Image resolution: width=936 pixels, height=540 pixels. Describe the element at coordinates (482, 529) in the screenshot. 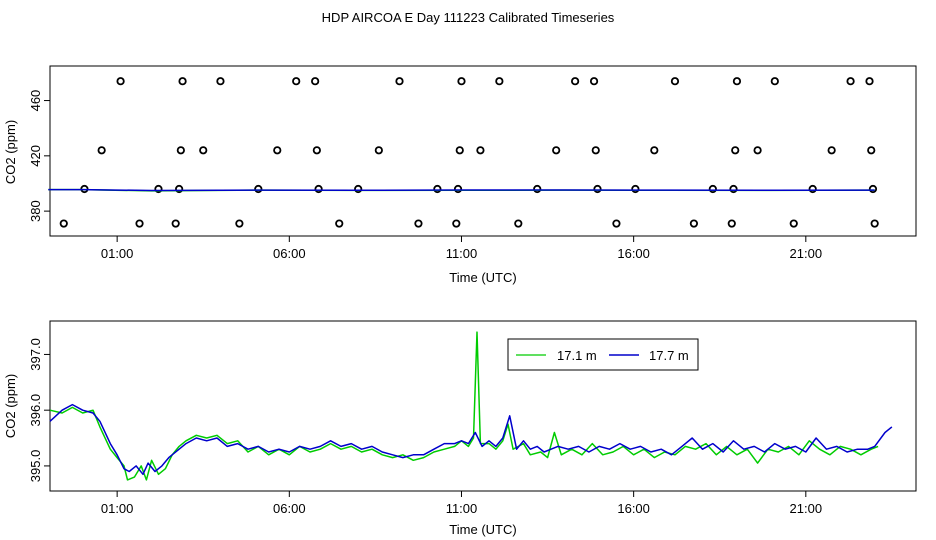

I see `bottom-x-axis-label: Time (UTC)` at that location.